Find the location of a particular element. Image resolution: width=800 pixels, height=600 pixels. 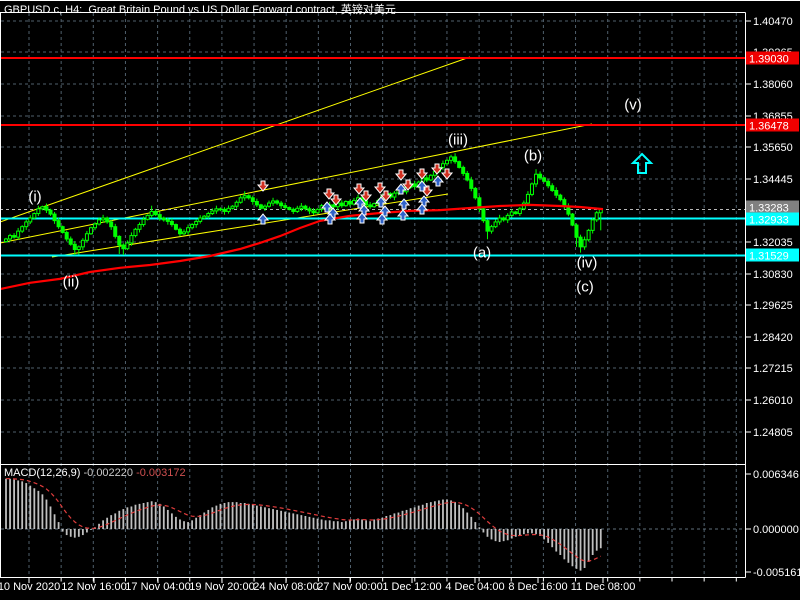

wave-label: (b) is located at coordinates (533, 156).